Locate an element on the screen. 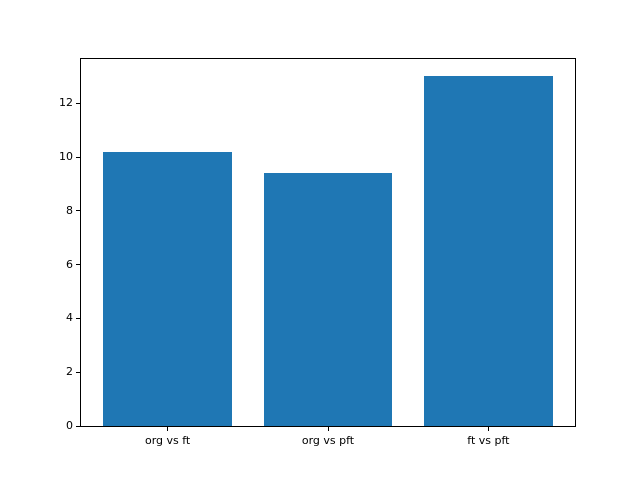 The width and height of the screenshot is (640, 480). y-tick-label-12: 12 is located at coordinates (66, 103).